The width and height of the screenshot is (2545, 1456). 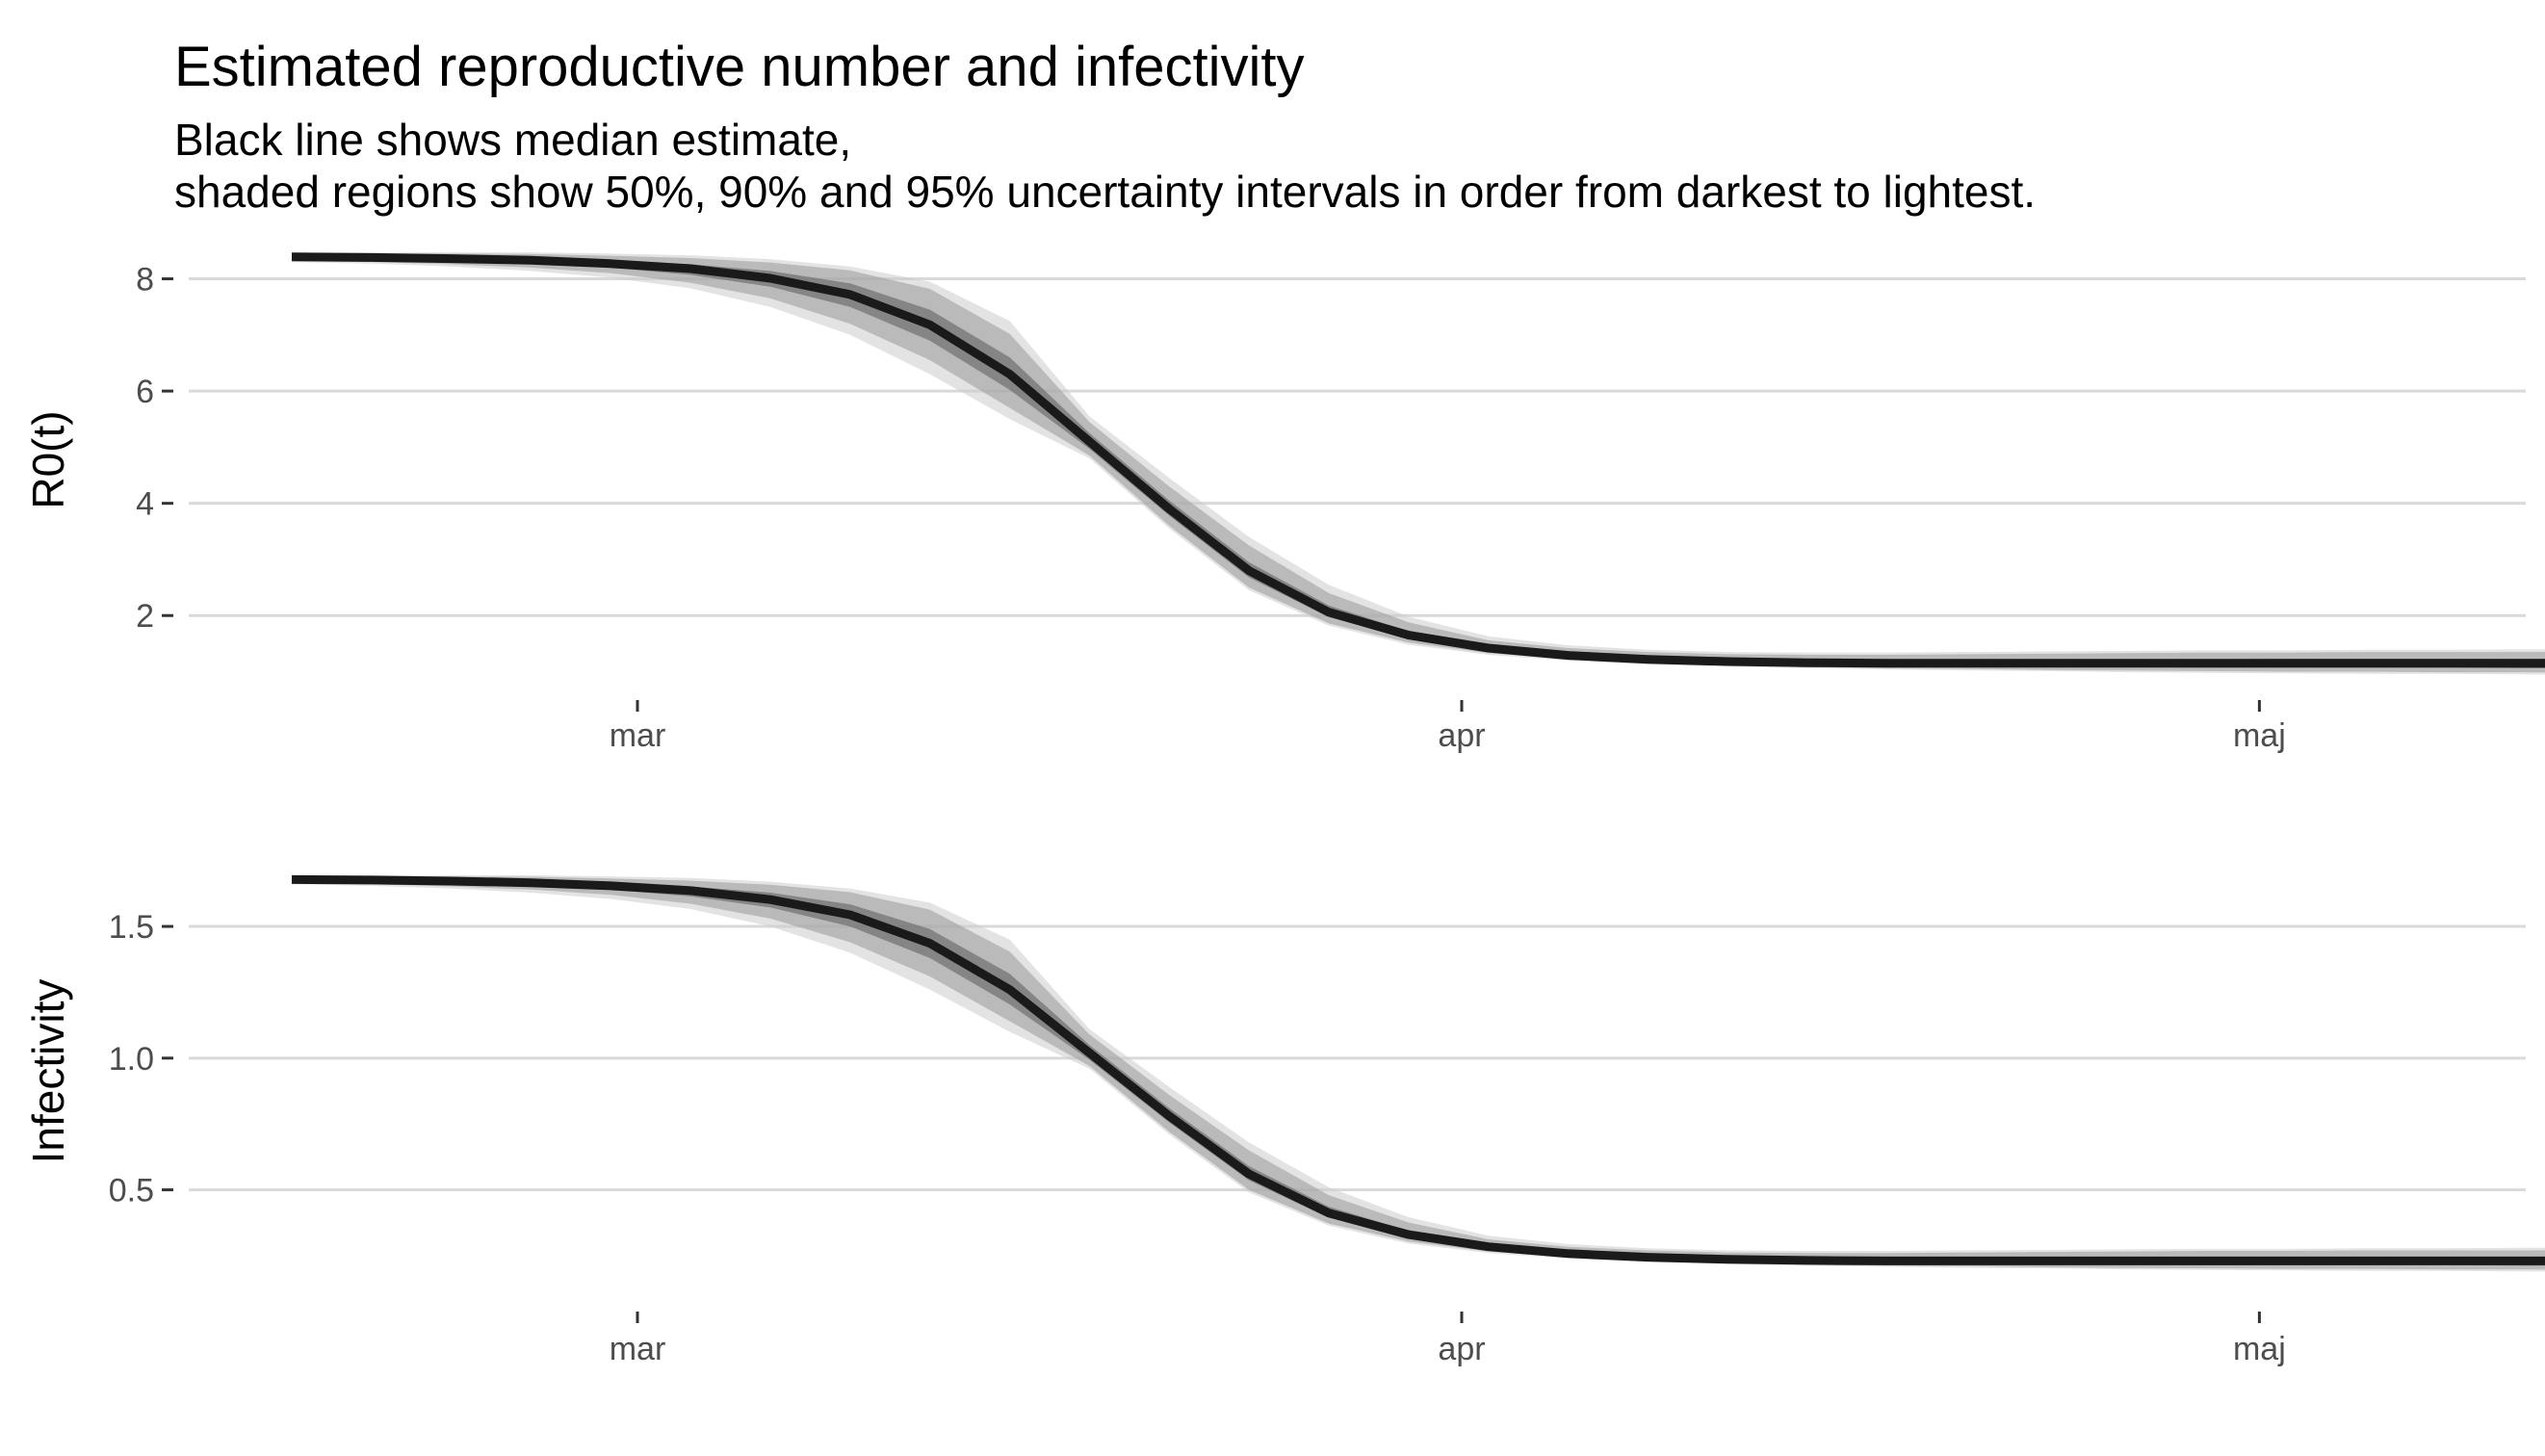 I want to click on y-tick-label: 6, so click(x=145, y=392).